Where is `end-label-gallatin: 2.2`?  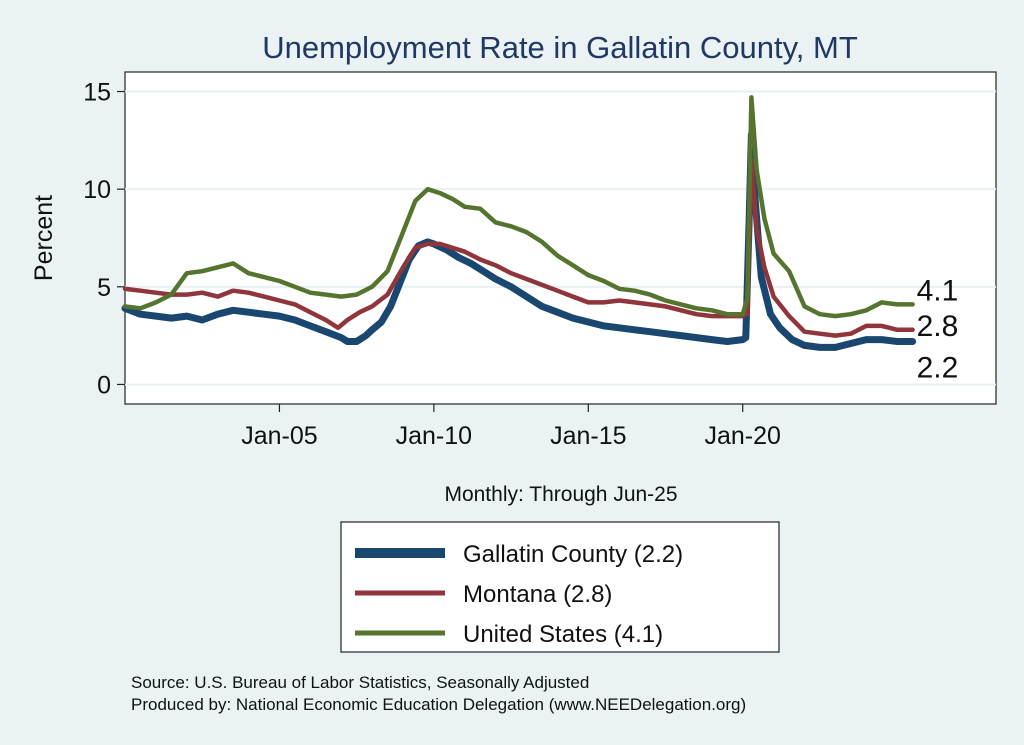 end-label-gallatin: 2.2 is located at coordinates (938, 368).